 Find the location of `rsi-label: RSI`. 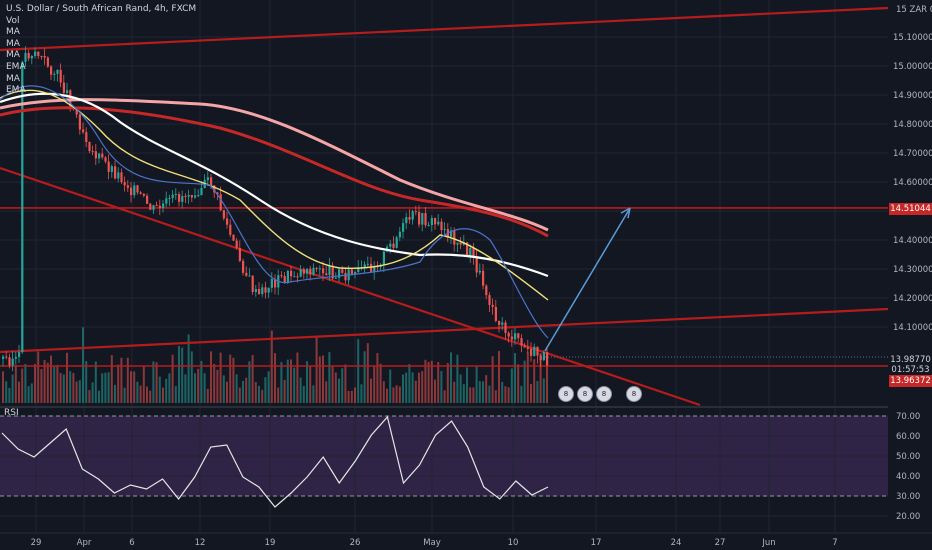

rsi-label: RSI is located at coordinates (11, 413).